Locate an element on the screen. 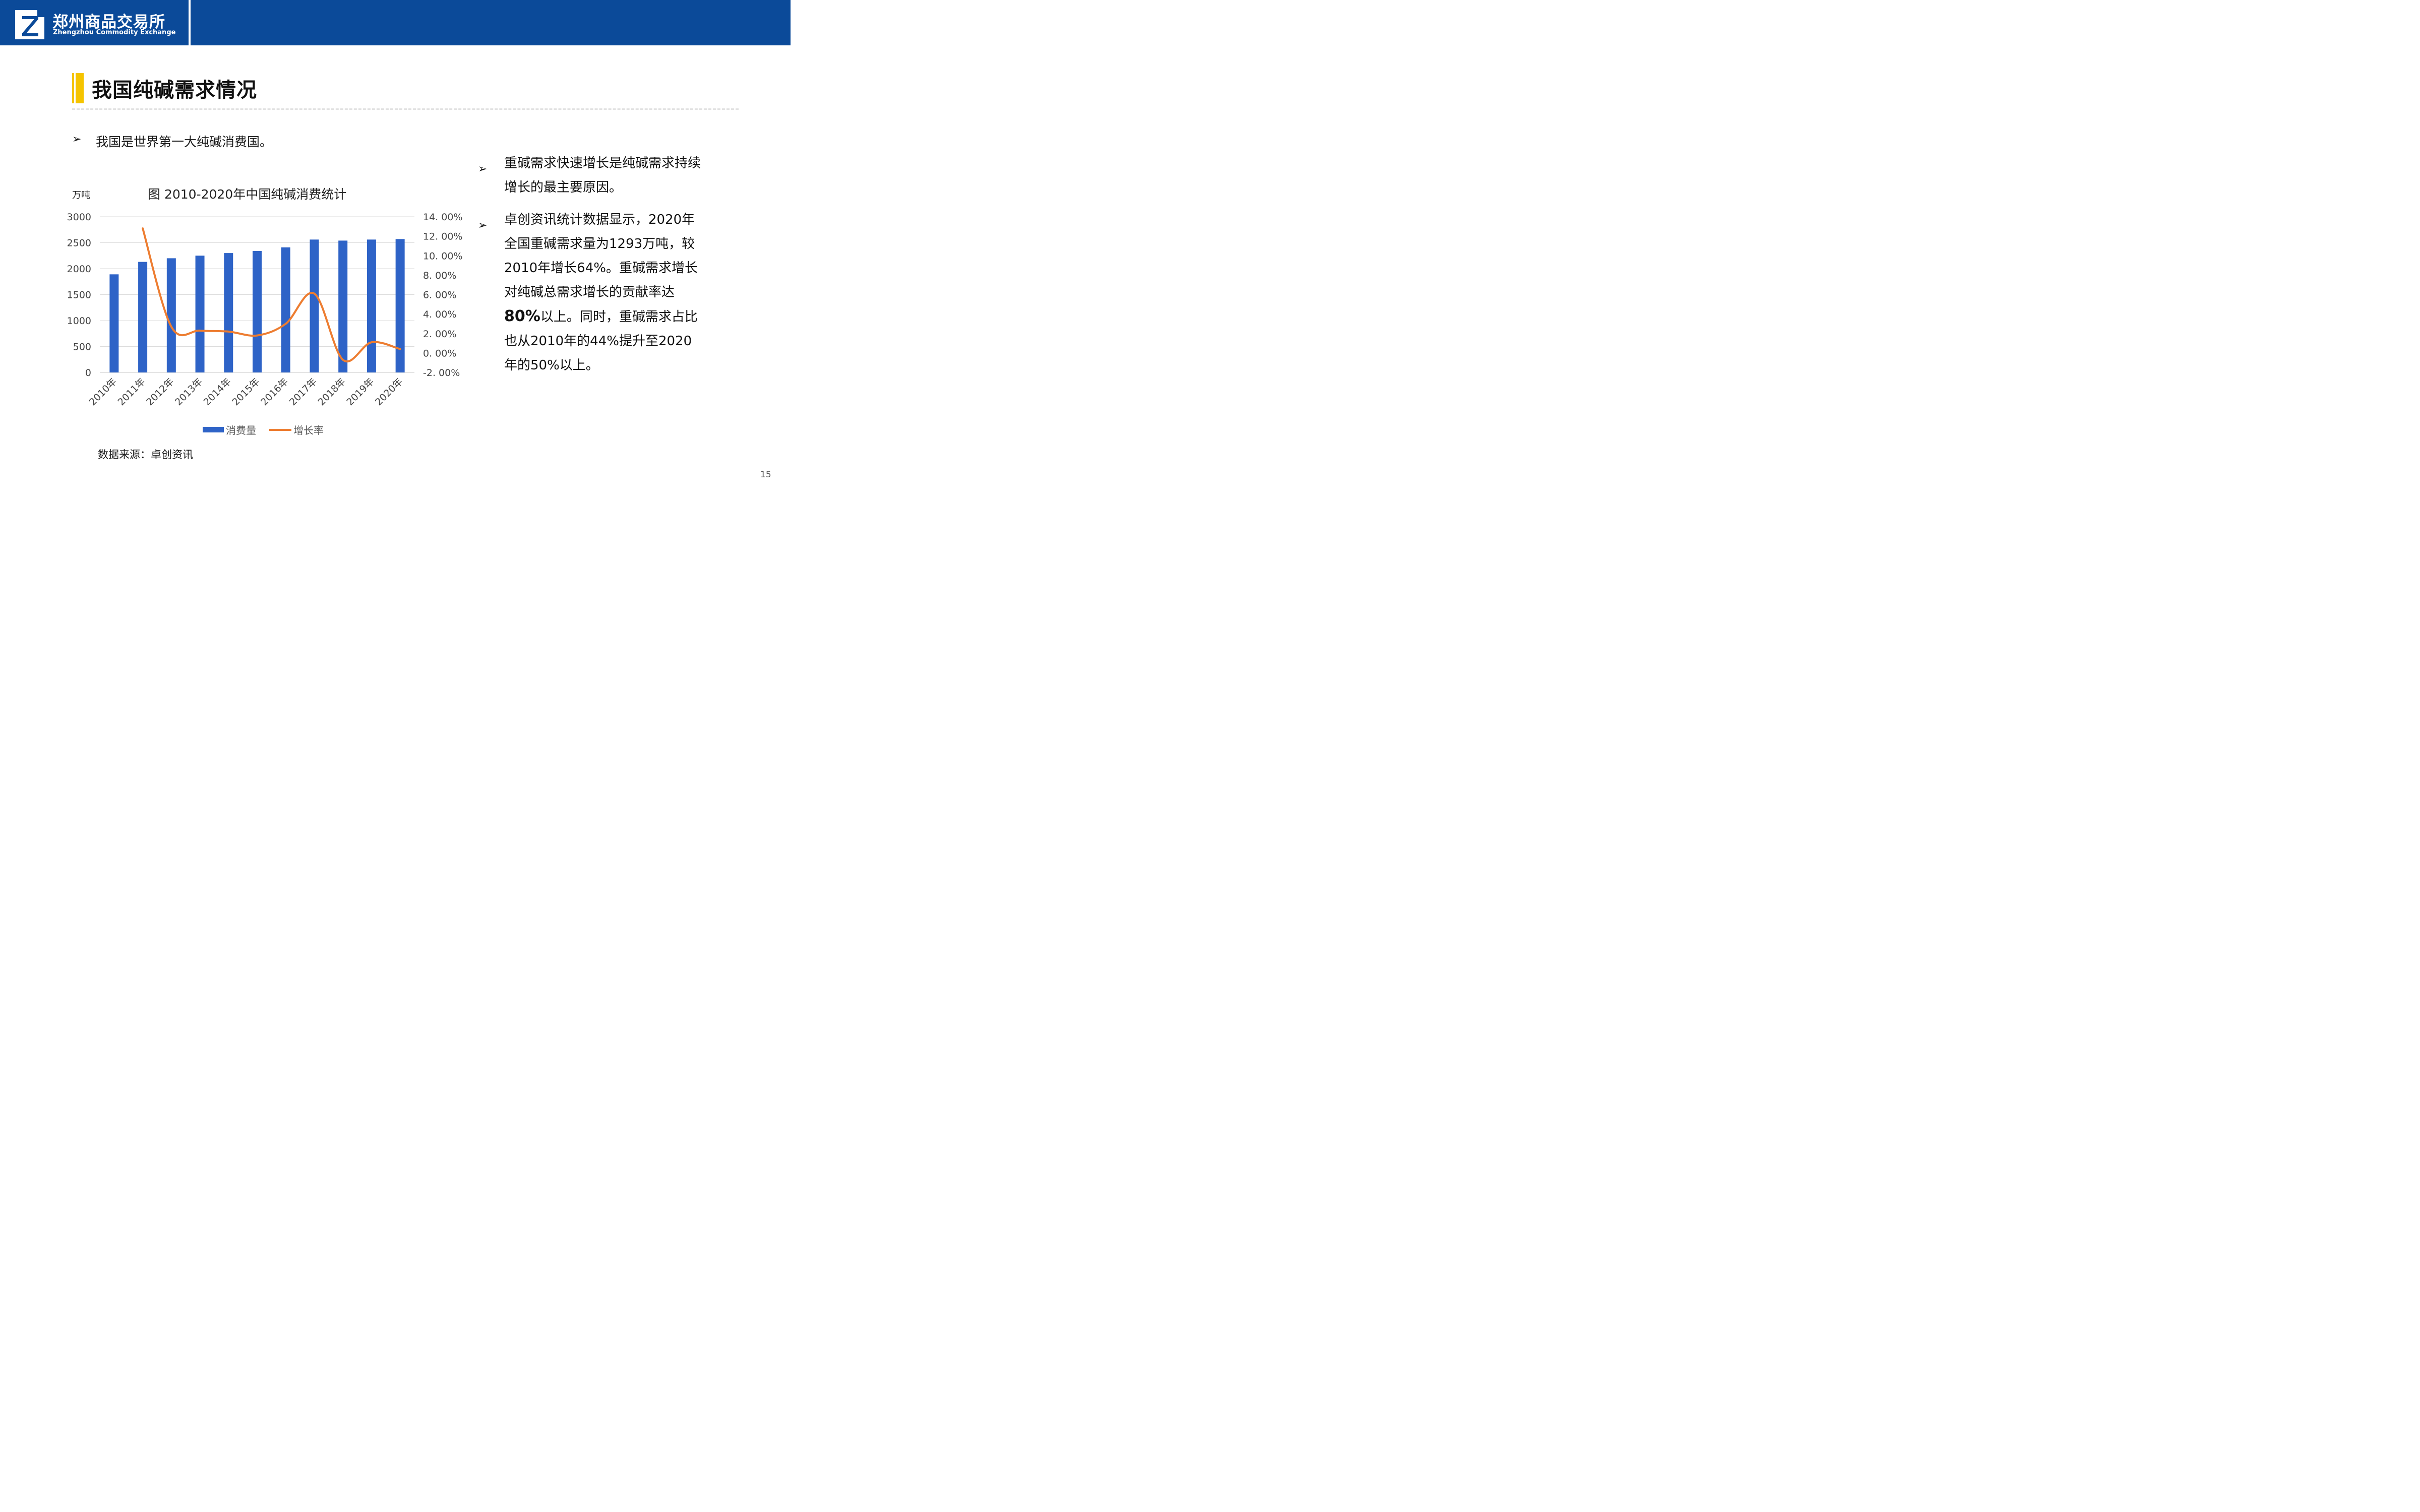  page-number: 15 is located at coordinates (765, 475).